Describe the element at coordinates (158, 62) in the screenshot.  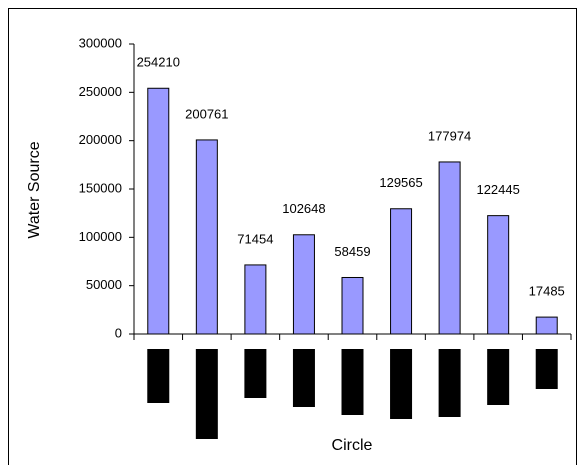
I see `data-label: 254210` at that location.